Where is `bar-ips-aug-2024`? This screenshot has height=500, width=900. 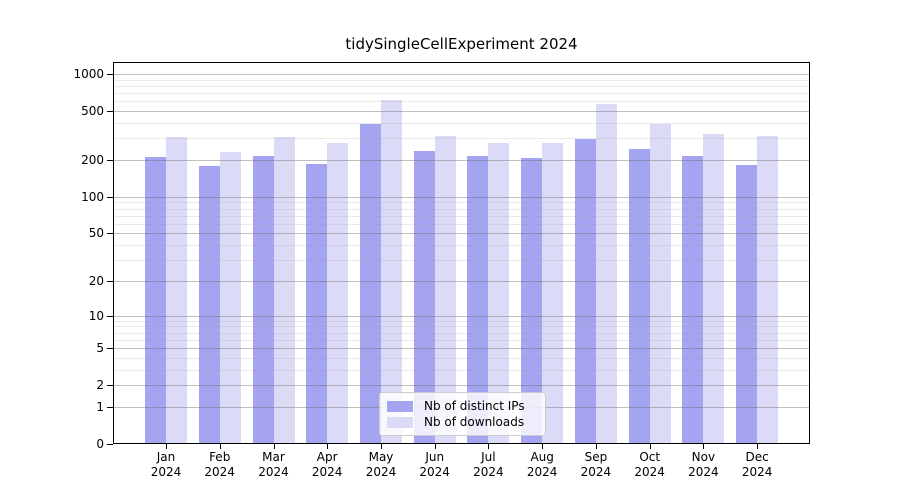 bar-ips-aug-2024 is located at coordinates (532, 301).